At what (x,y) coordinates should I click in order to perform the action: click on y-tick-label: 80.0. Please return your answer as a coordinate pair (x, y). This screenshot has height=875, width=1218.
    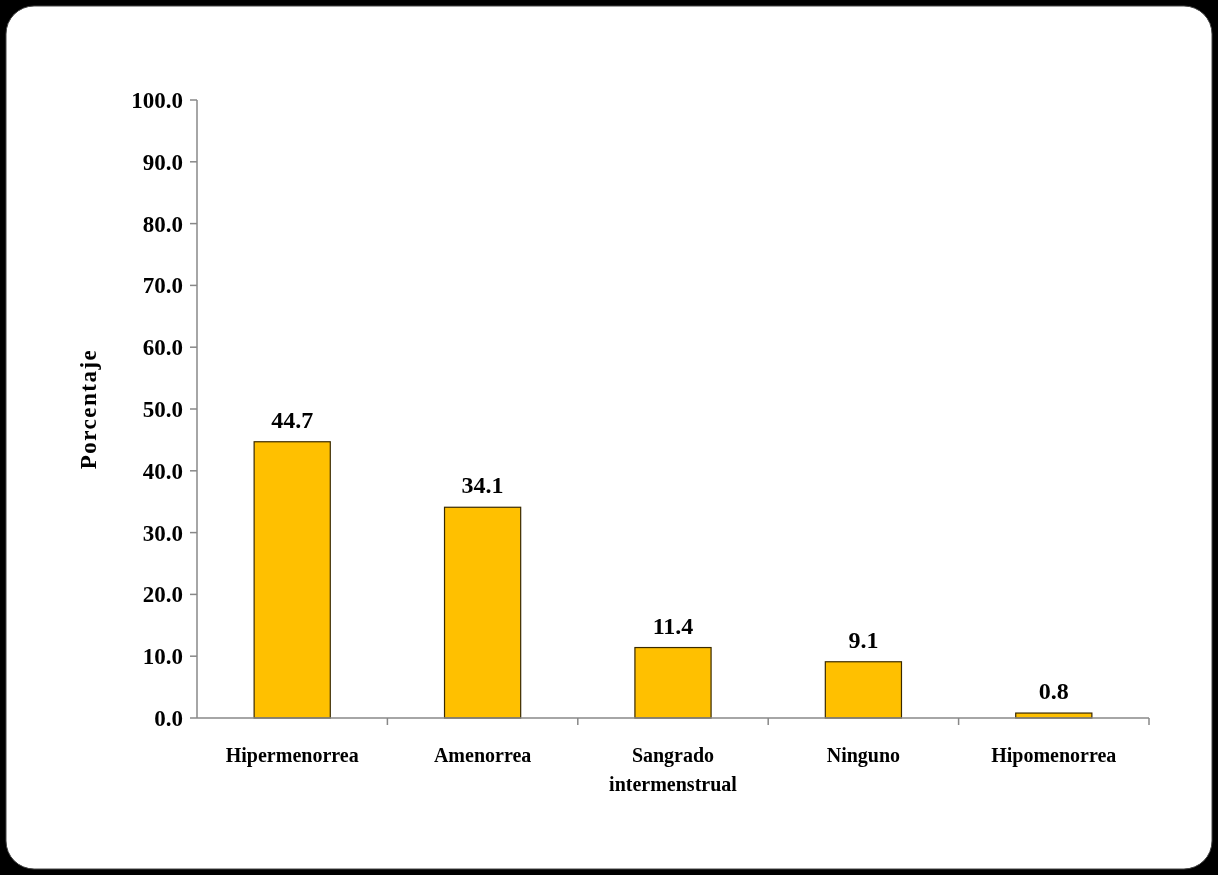
    Looking at the image, I should click on (162, 224).